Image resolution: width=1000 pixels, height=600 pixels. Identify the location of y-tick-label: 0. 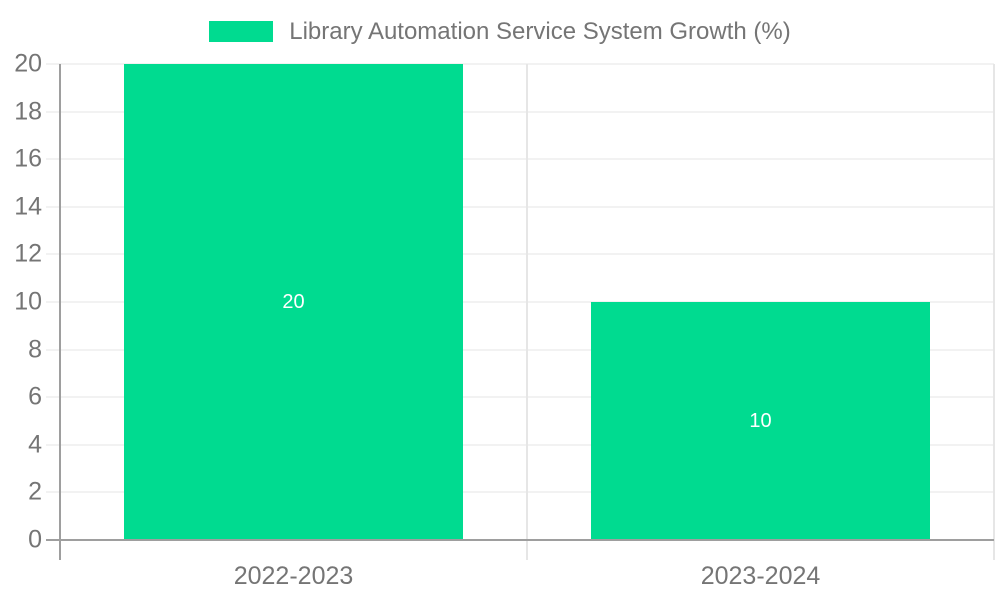
(35, 539).